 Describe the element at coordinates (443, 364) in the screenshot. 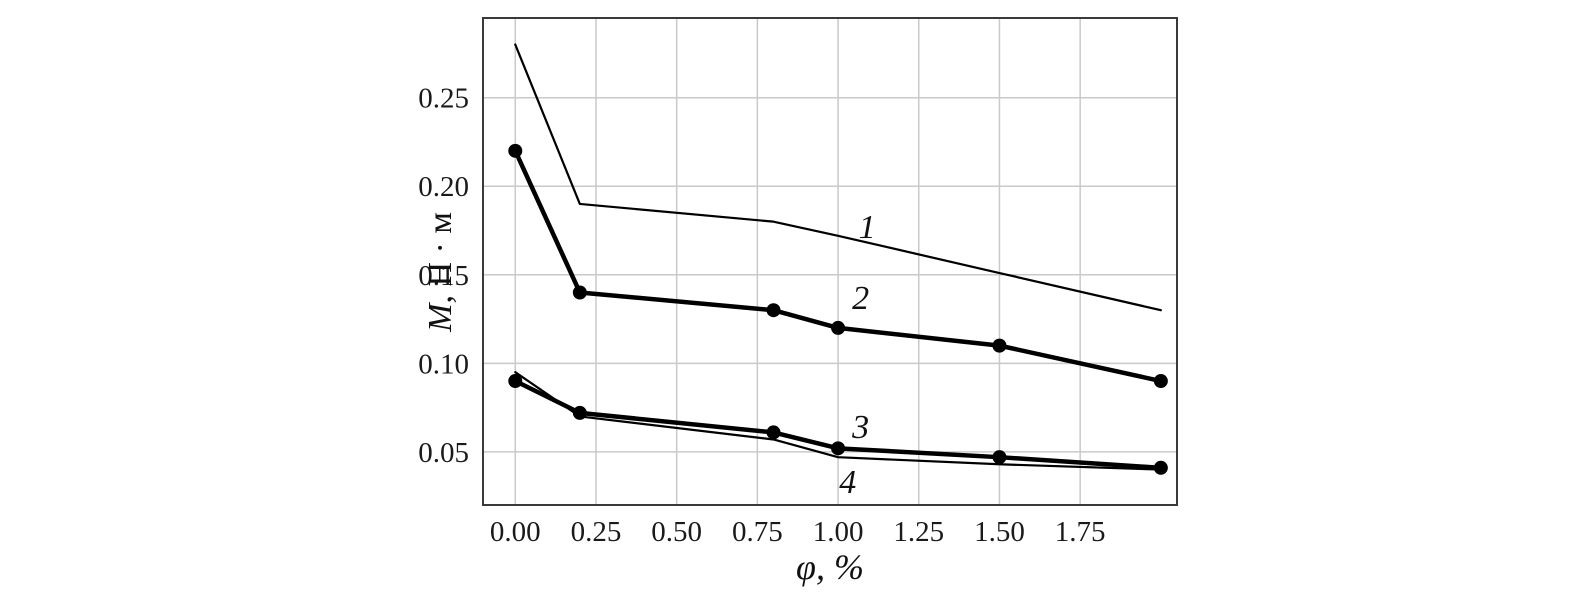

I see `y-tick-label: 0.10` at that location.